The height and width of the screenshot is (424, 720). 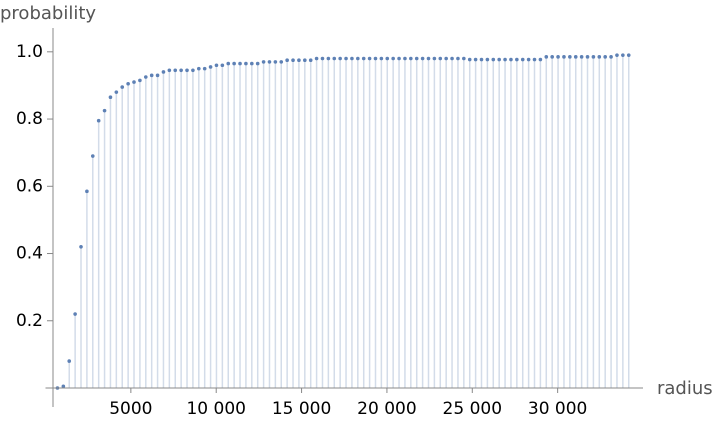 What do you see at coordinates (29, 186) in the screenshot?
I see `y-tick-label: 0.6` at bounding box center [29, 186].